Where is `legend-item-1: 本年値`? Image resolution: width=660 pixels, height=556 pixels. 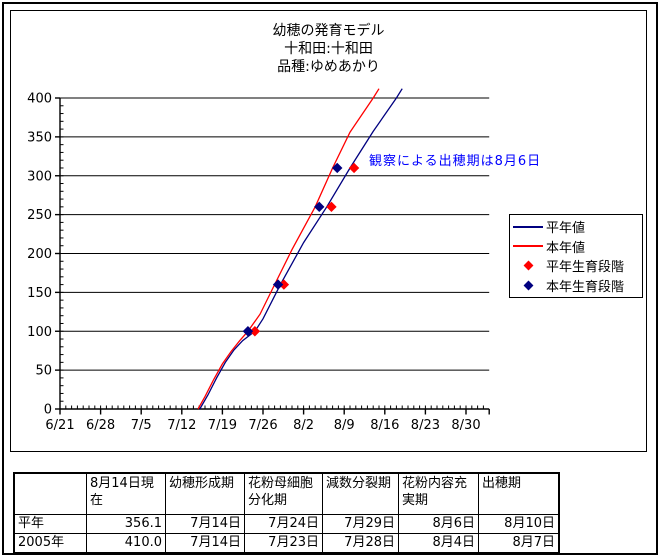
legend-item-1: 本年値 is located at coordinates (576, 247).